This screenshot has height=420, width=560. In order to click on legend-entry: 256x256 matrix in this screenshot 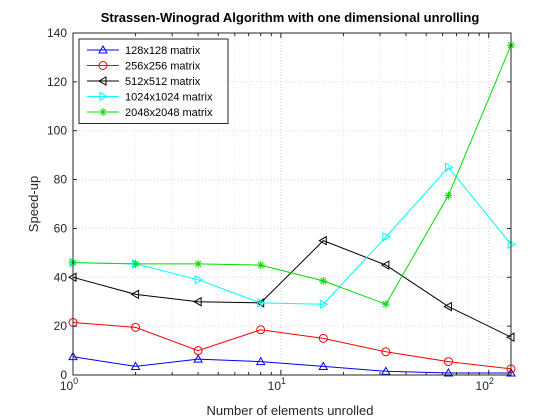, I will do `click(144, 67)`.